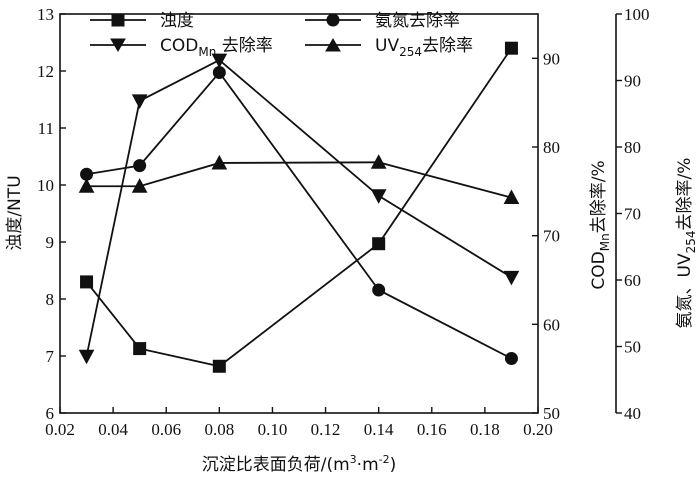 The width and height of the screenshot is (700, 481). What do you see at coordinates (45, 71) in the screenshot?
I see `left-y-tick-label: 12` at bounding box center [45, 71].